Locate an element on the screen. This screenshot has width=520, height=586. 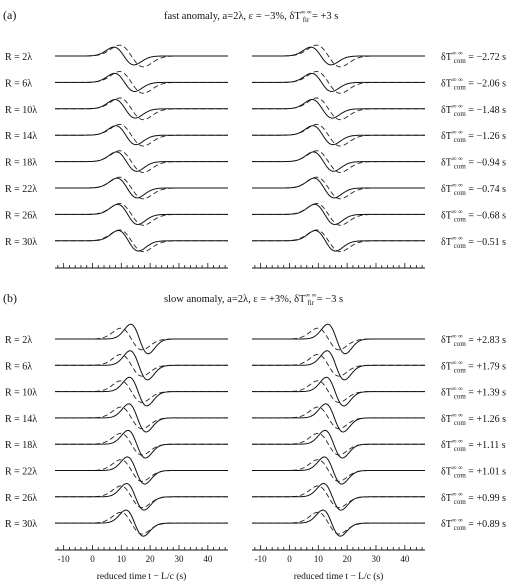
delay-label: δT∞ ∞ com = +0.99 s is located at coordinates (473, 498).